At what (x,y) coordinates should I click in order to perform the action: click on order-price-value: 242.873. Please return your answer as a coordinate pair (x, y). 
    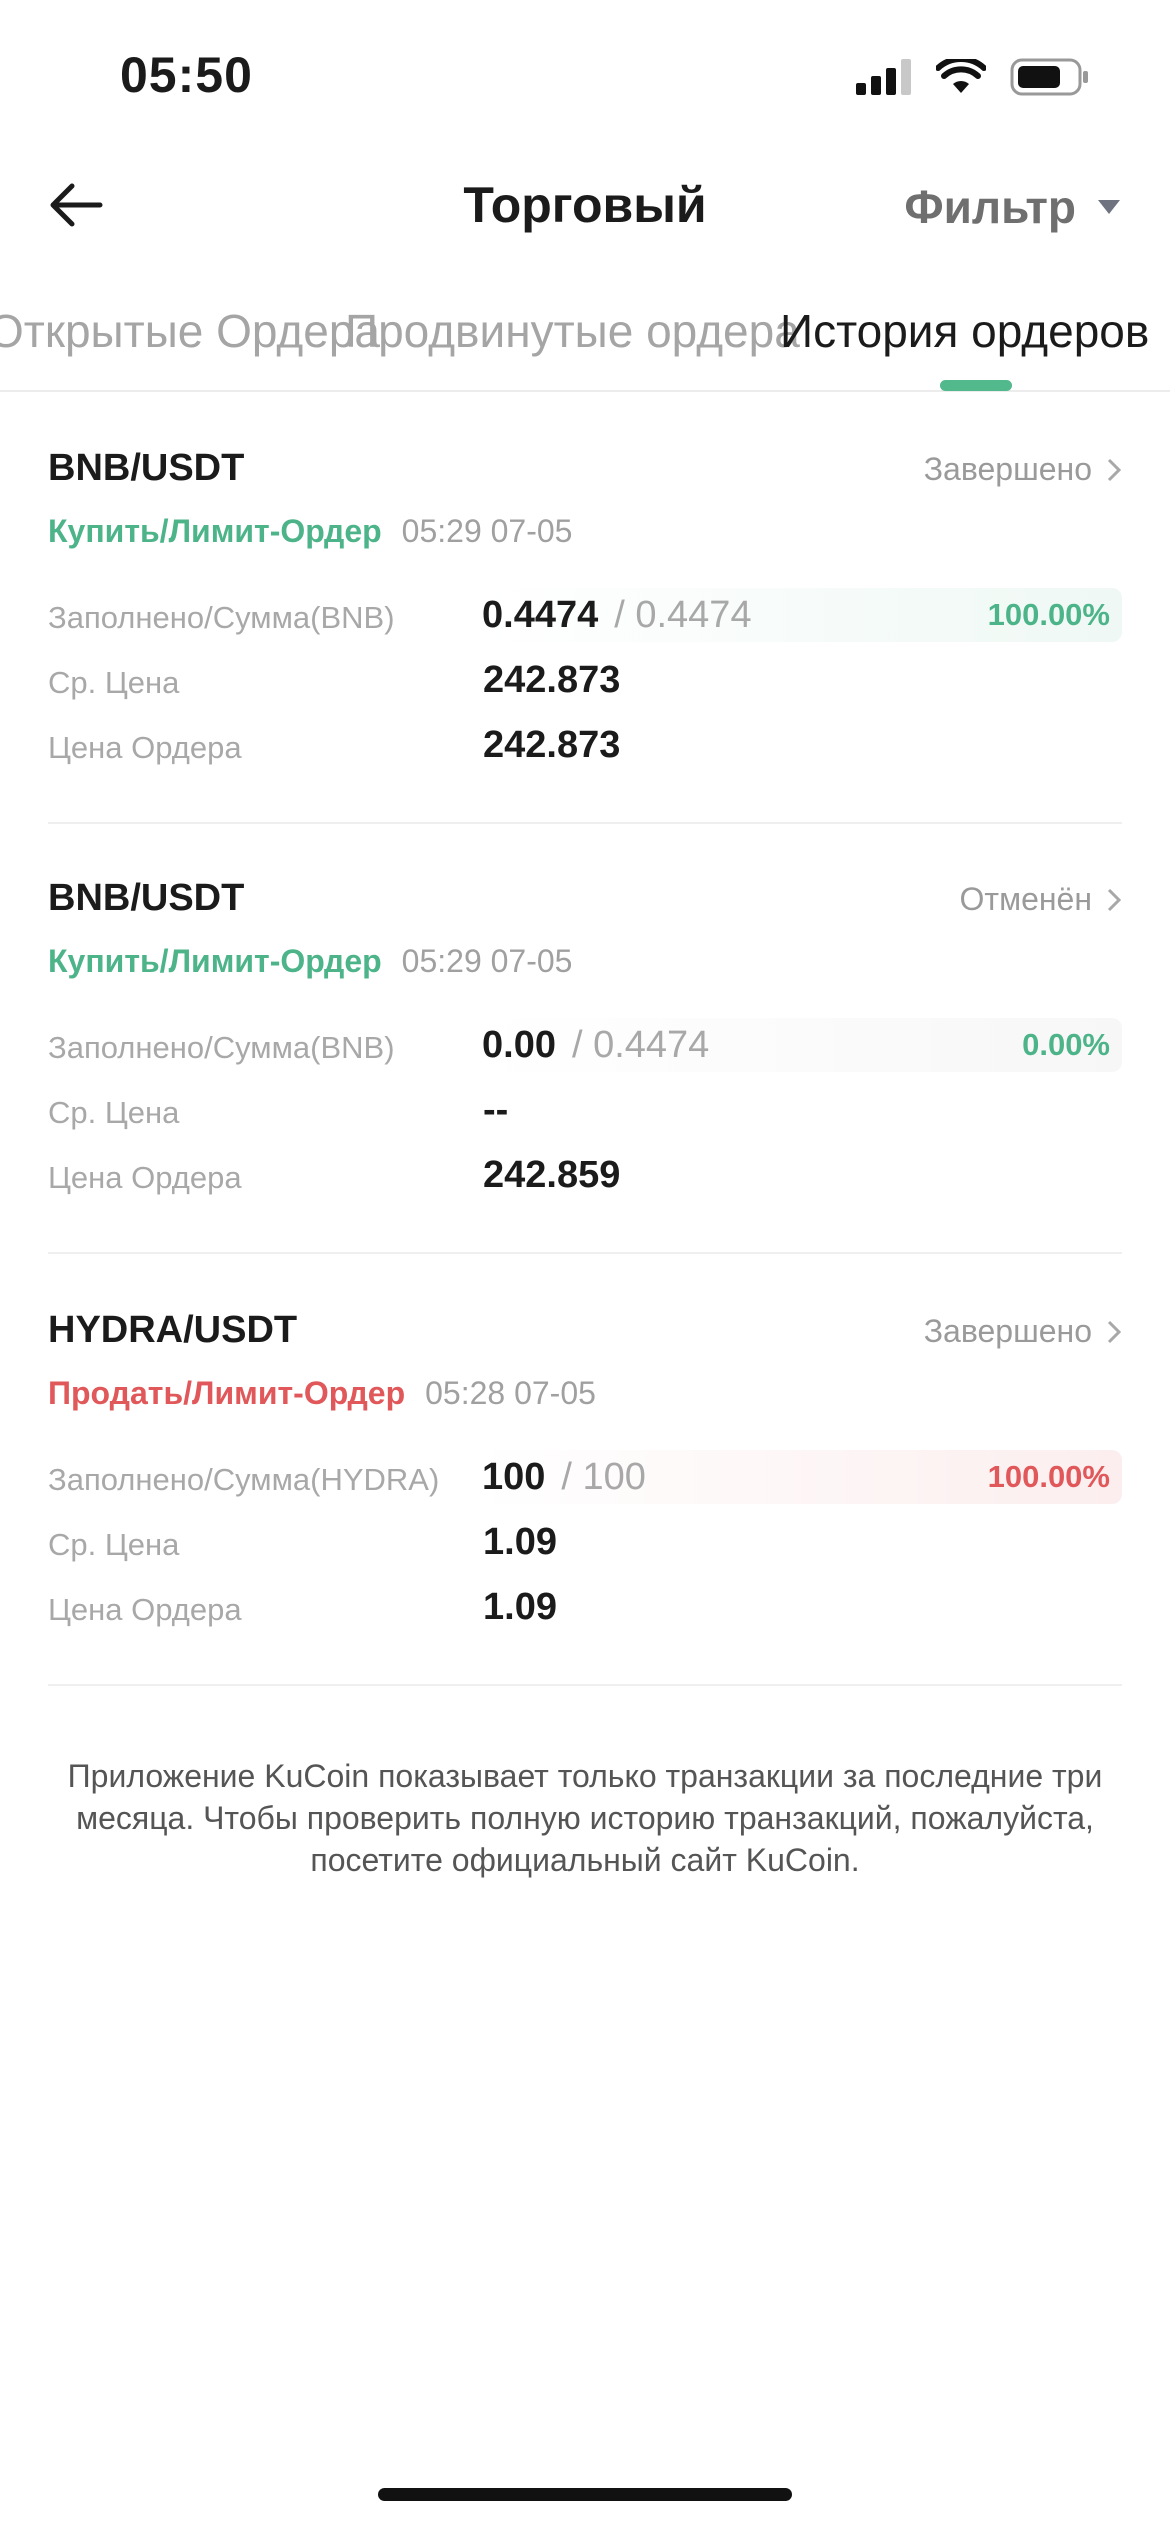
    Looking at the image, I should click on (552, 745).